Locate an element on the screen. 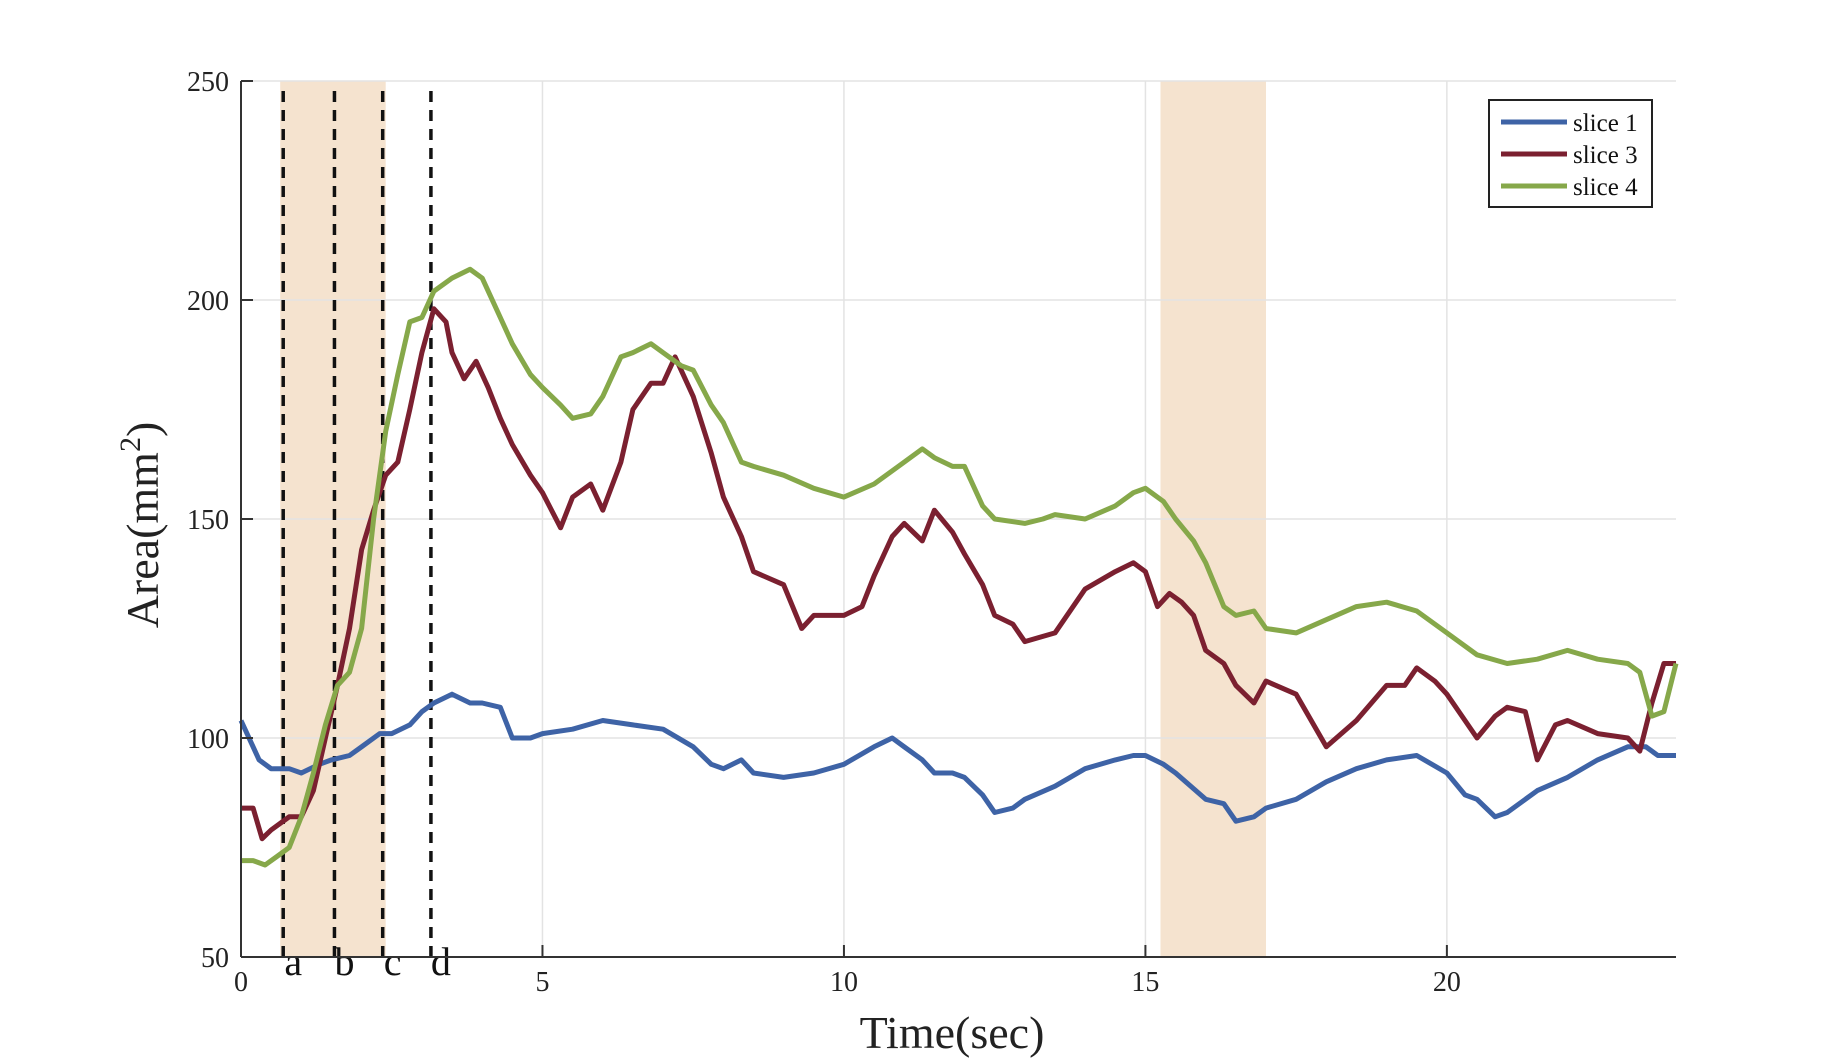 The height and width of the screenshot is (1060, 1825). x-tick-label-20: 20 is located at coordinates (1447, 982).